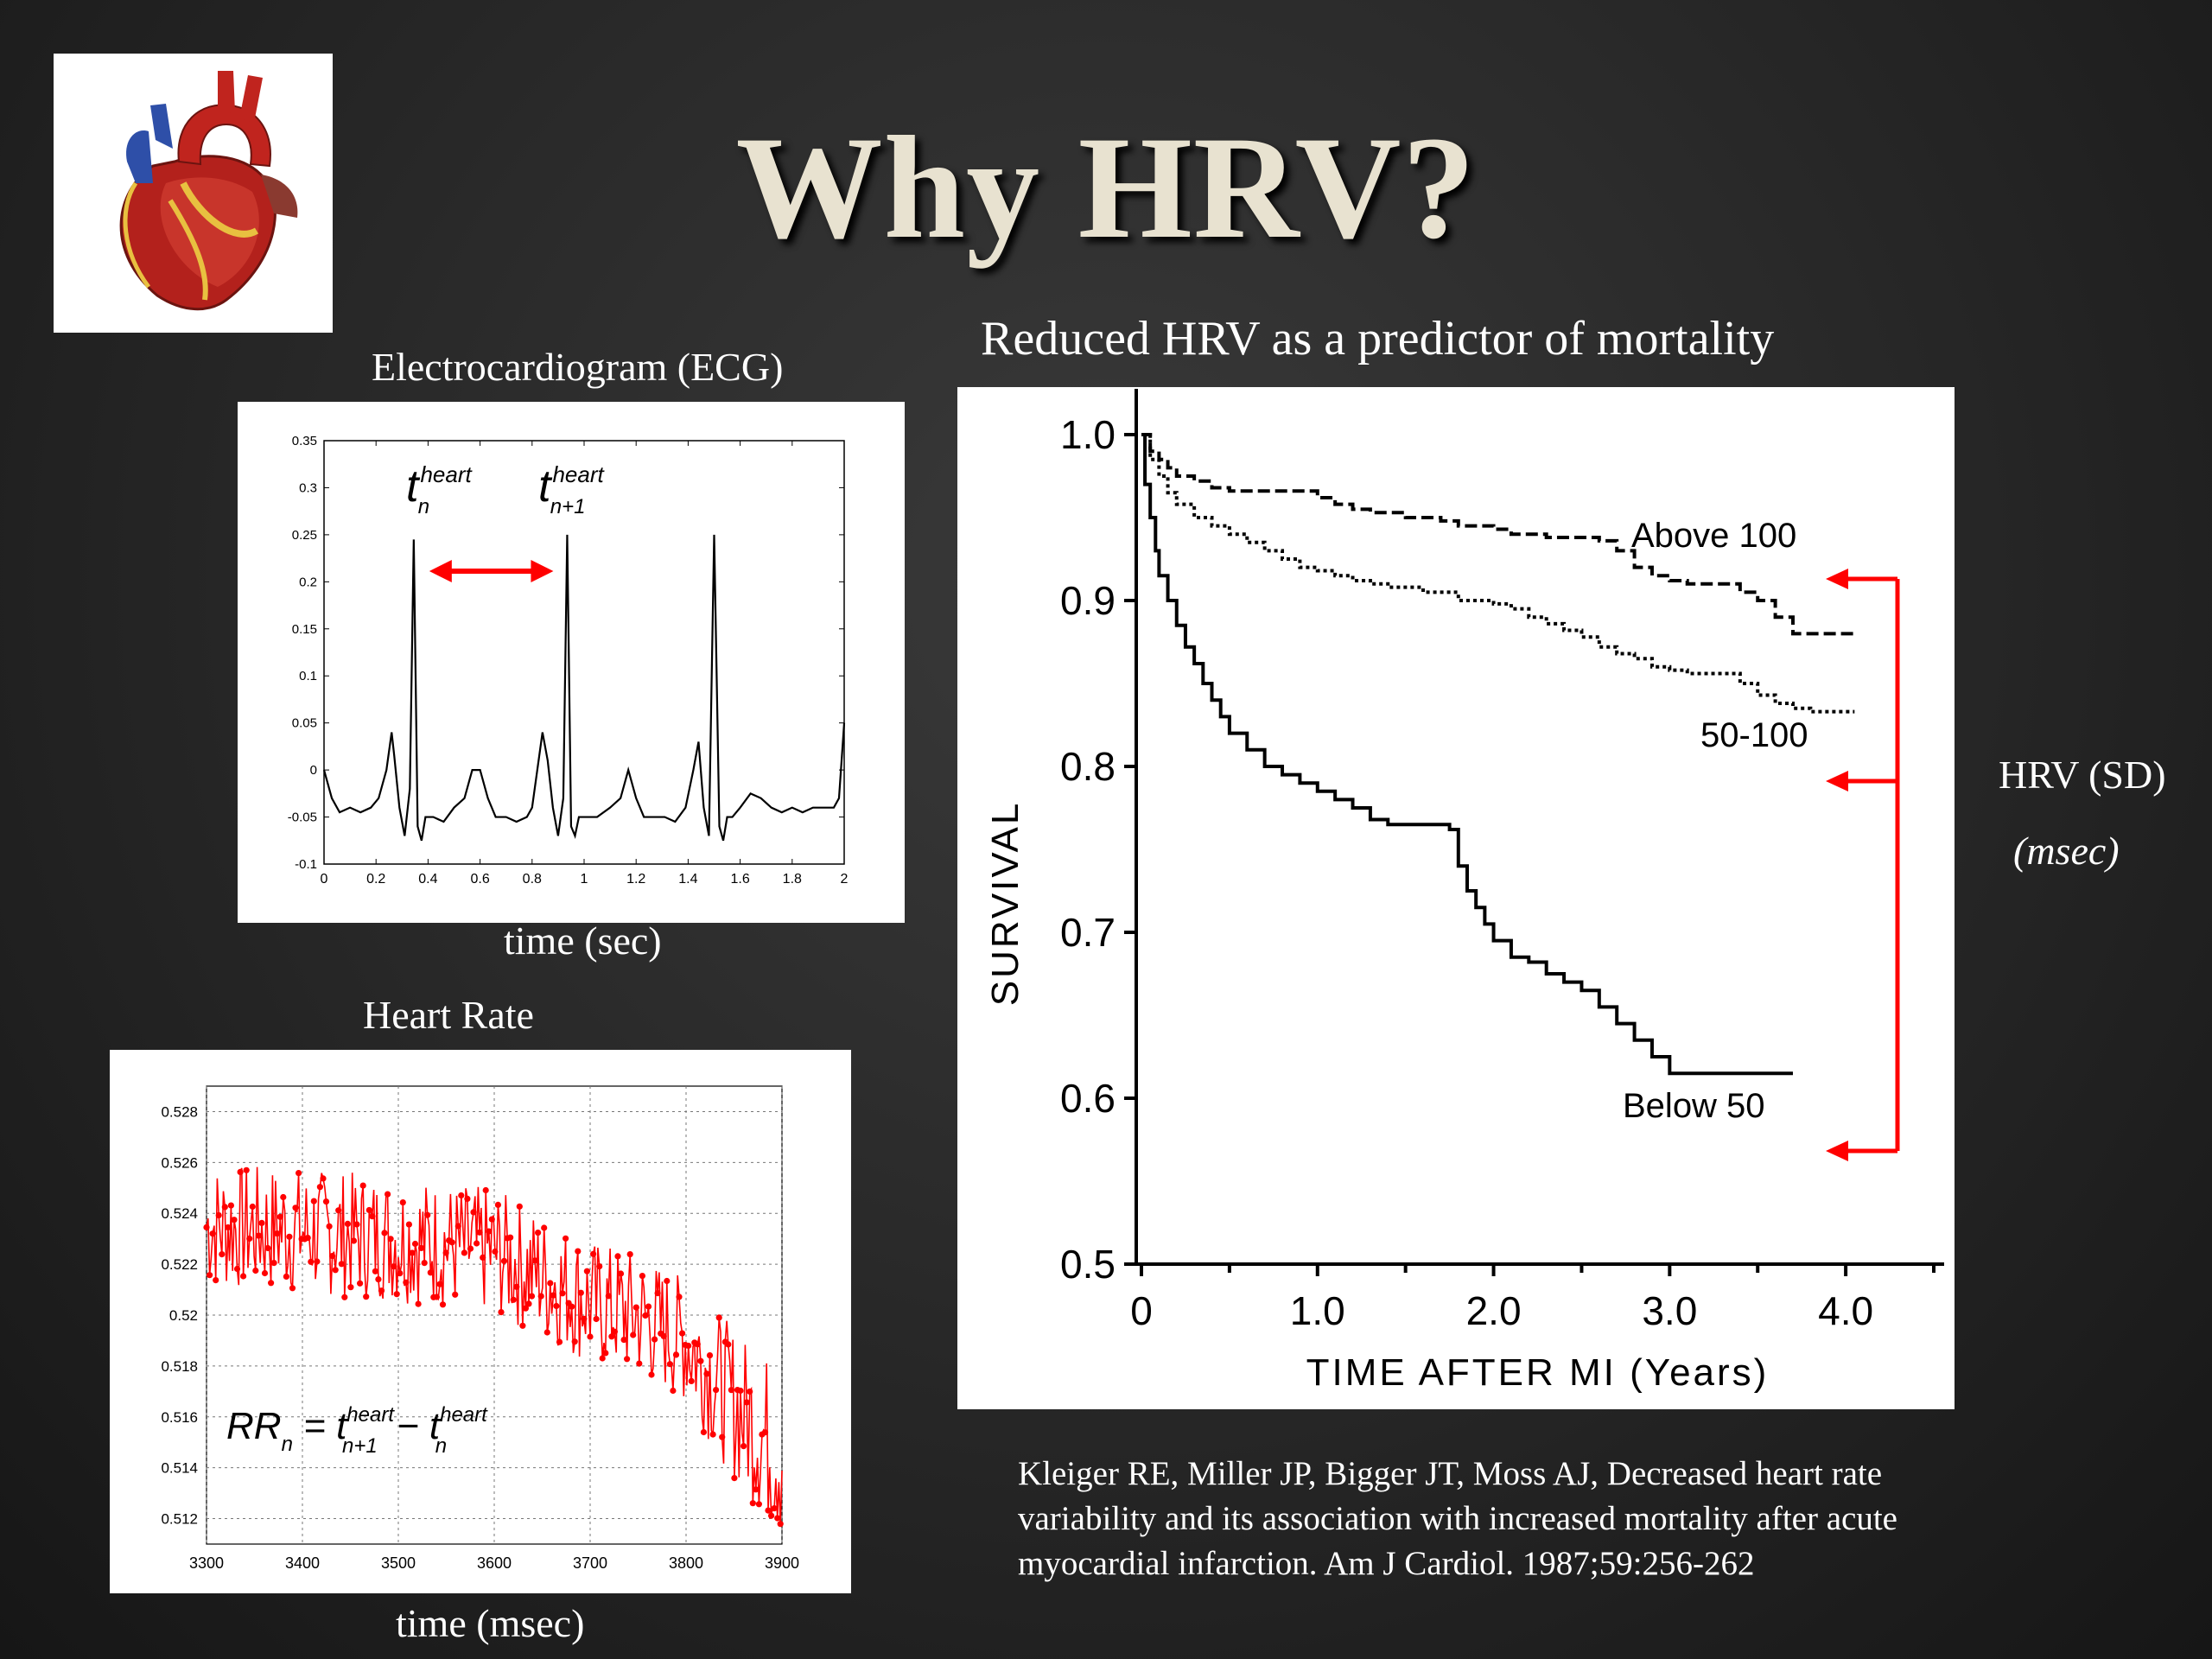  Describe the element at coordinates (1088, 1264) in the screenshot. I see `km-y-tick-label: 0.5` at that location.